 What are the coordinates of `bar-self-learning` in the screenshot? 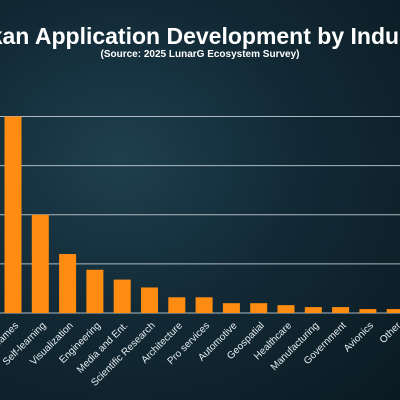 It's located at (40, 263).